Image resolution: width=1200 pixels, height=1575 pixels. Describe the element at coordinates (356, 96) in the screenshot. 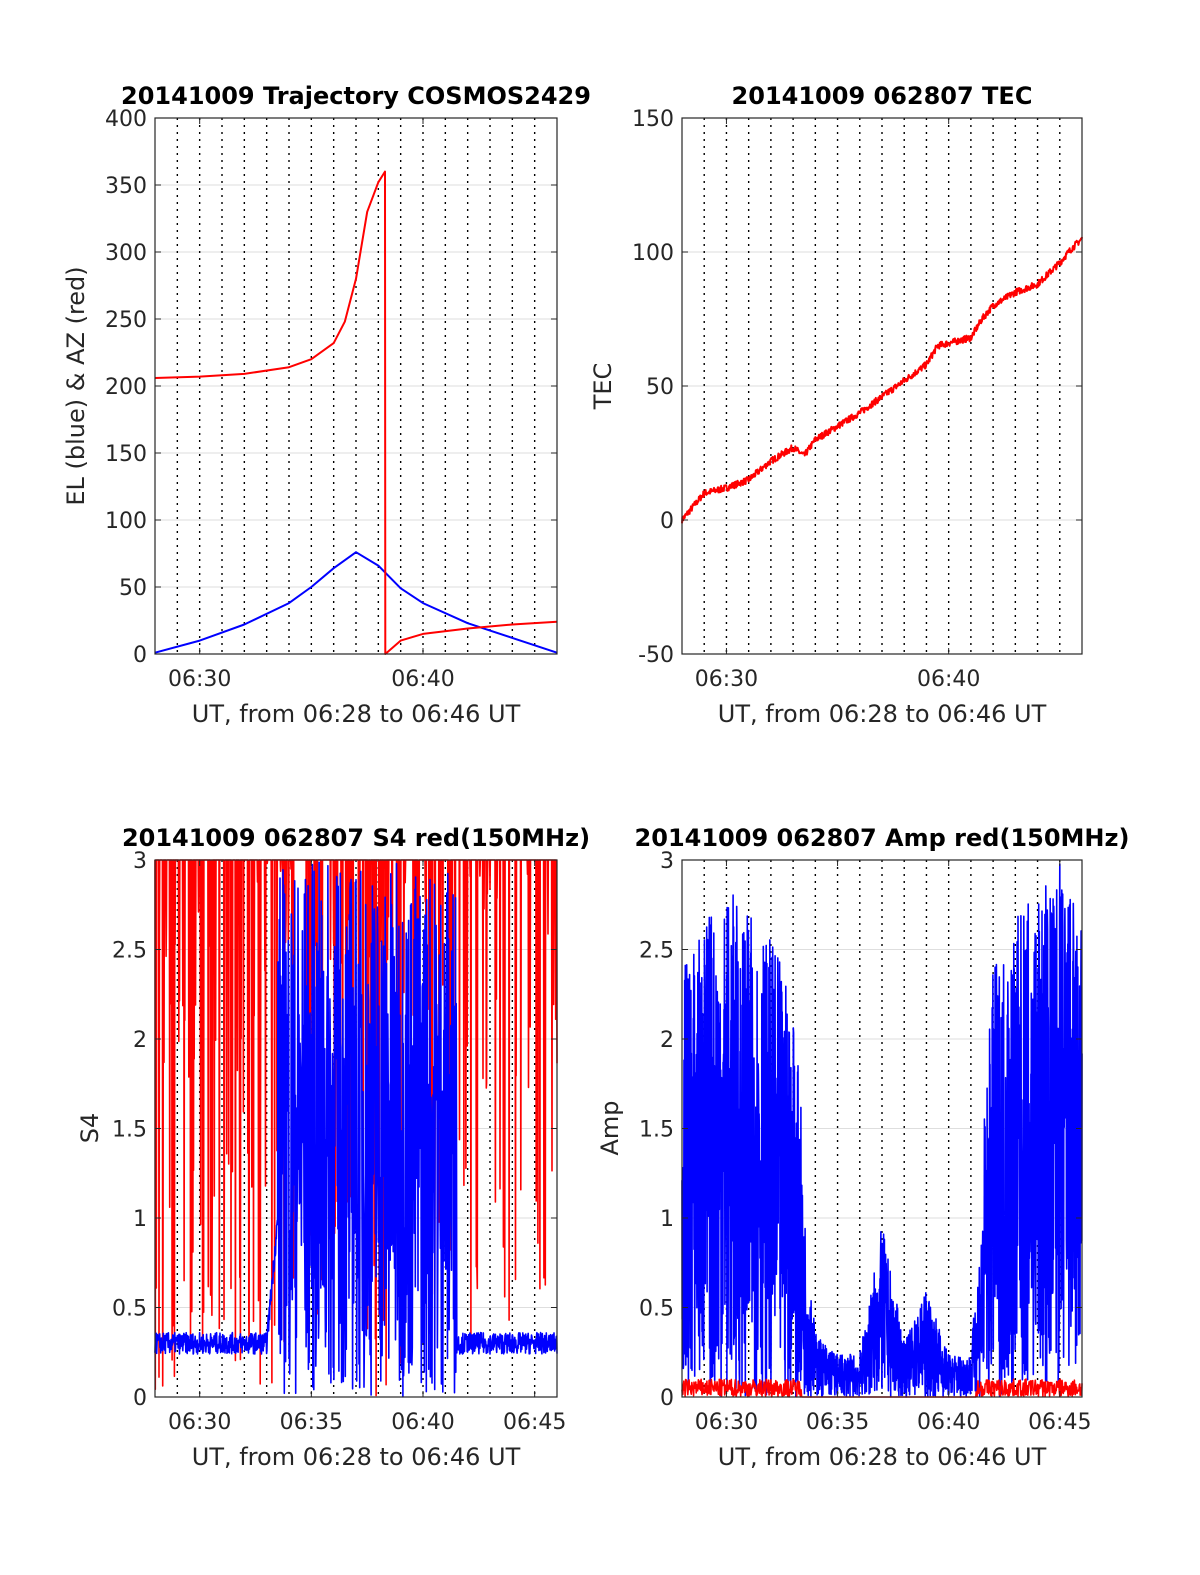

I see `title-trajectory: 20141009 Trajectory COSMOS2429` at that location.